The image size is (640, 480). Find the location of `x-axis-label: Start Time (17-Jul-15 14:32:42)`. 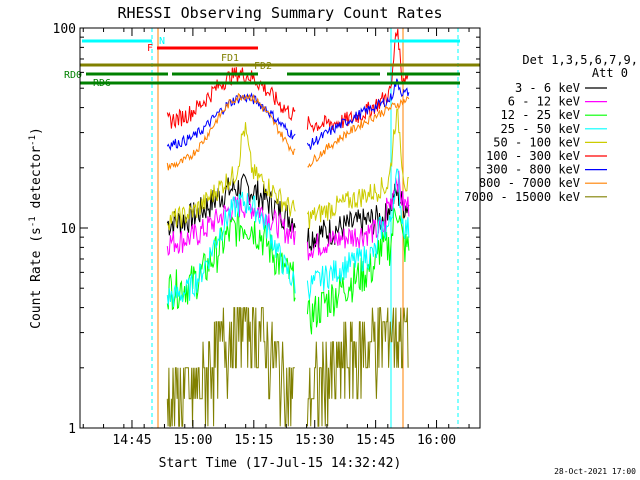

x-axis-label: Start Time (17-Jul-15 14:32:42) is located at coordinates (280, 463).